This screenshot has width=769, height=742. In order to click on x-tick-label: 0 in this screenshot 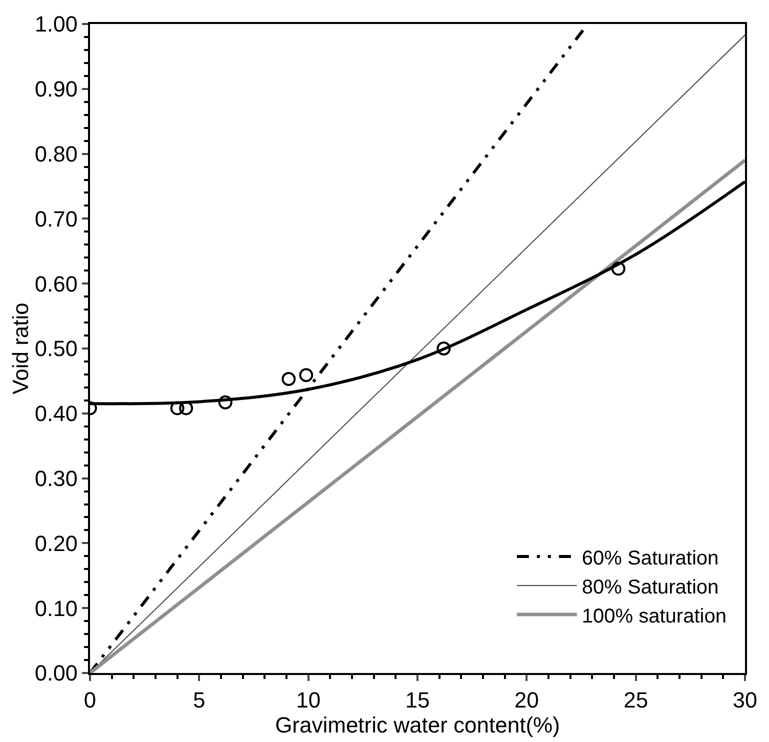, I will do `click(90, 699)`.